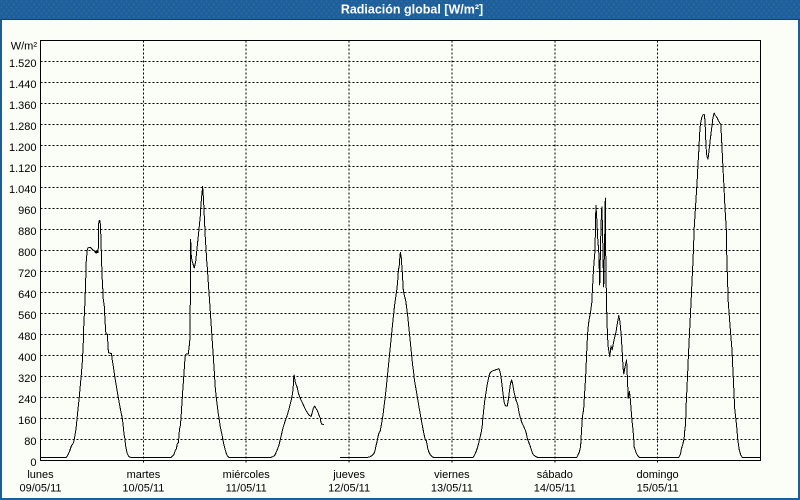 Image resolution: width=800 pixels, height=500 pixels. Describe the element at coordinates (27, 421) in the screenshot. I see `svg-text: 160` at that location.